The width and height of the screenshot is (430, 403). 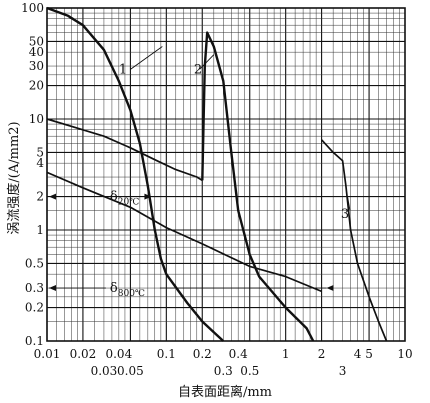 What do you see at coordinates (36, 52) in the screenshot?
I see `y-tick-label: 40` at bounding box center [36, 52].